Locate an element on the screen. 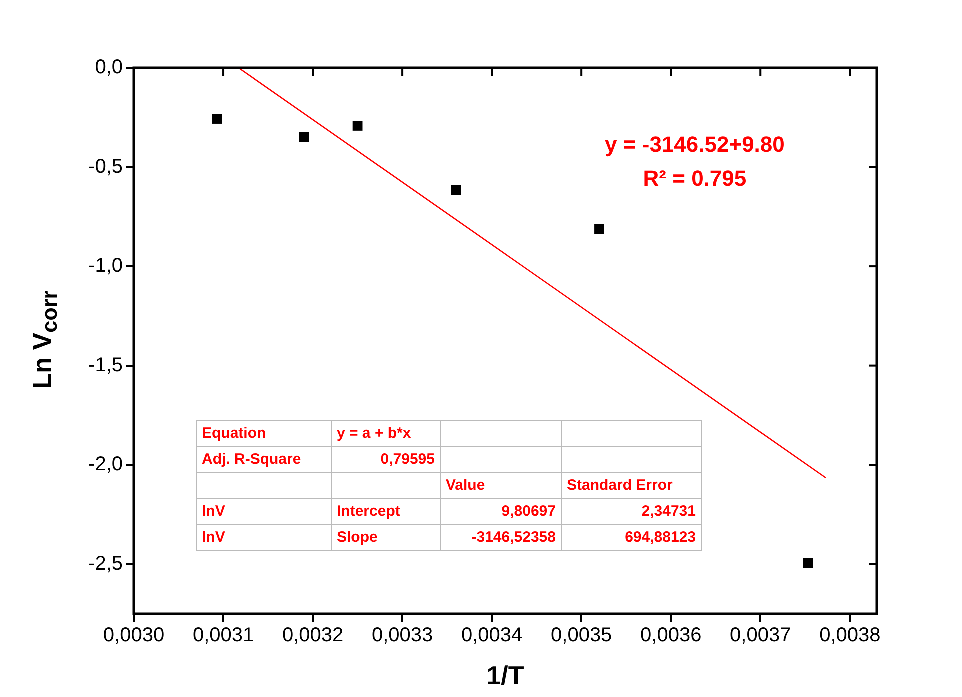 The width and height of the screenshot is (962, 697). annotation: Adj. R-Square is located at coordinates (264, 459).